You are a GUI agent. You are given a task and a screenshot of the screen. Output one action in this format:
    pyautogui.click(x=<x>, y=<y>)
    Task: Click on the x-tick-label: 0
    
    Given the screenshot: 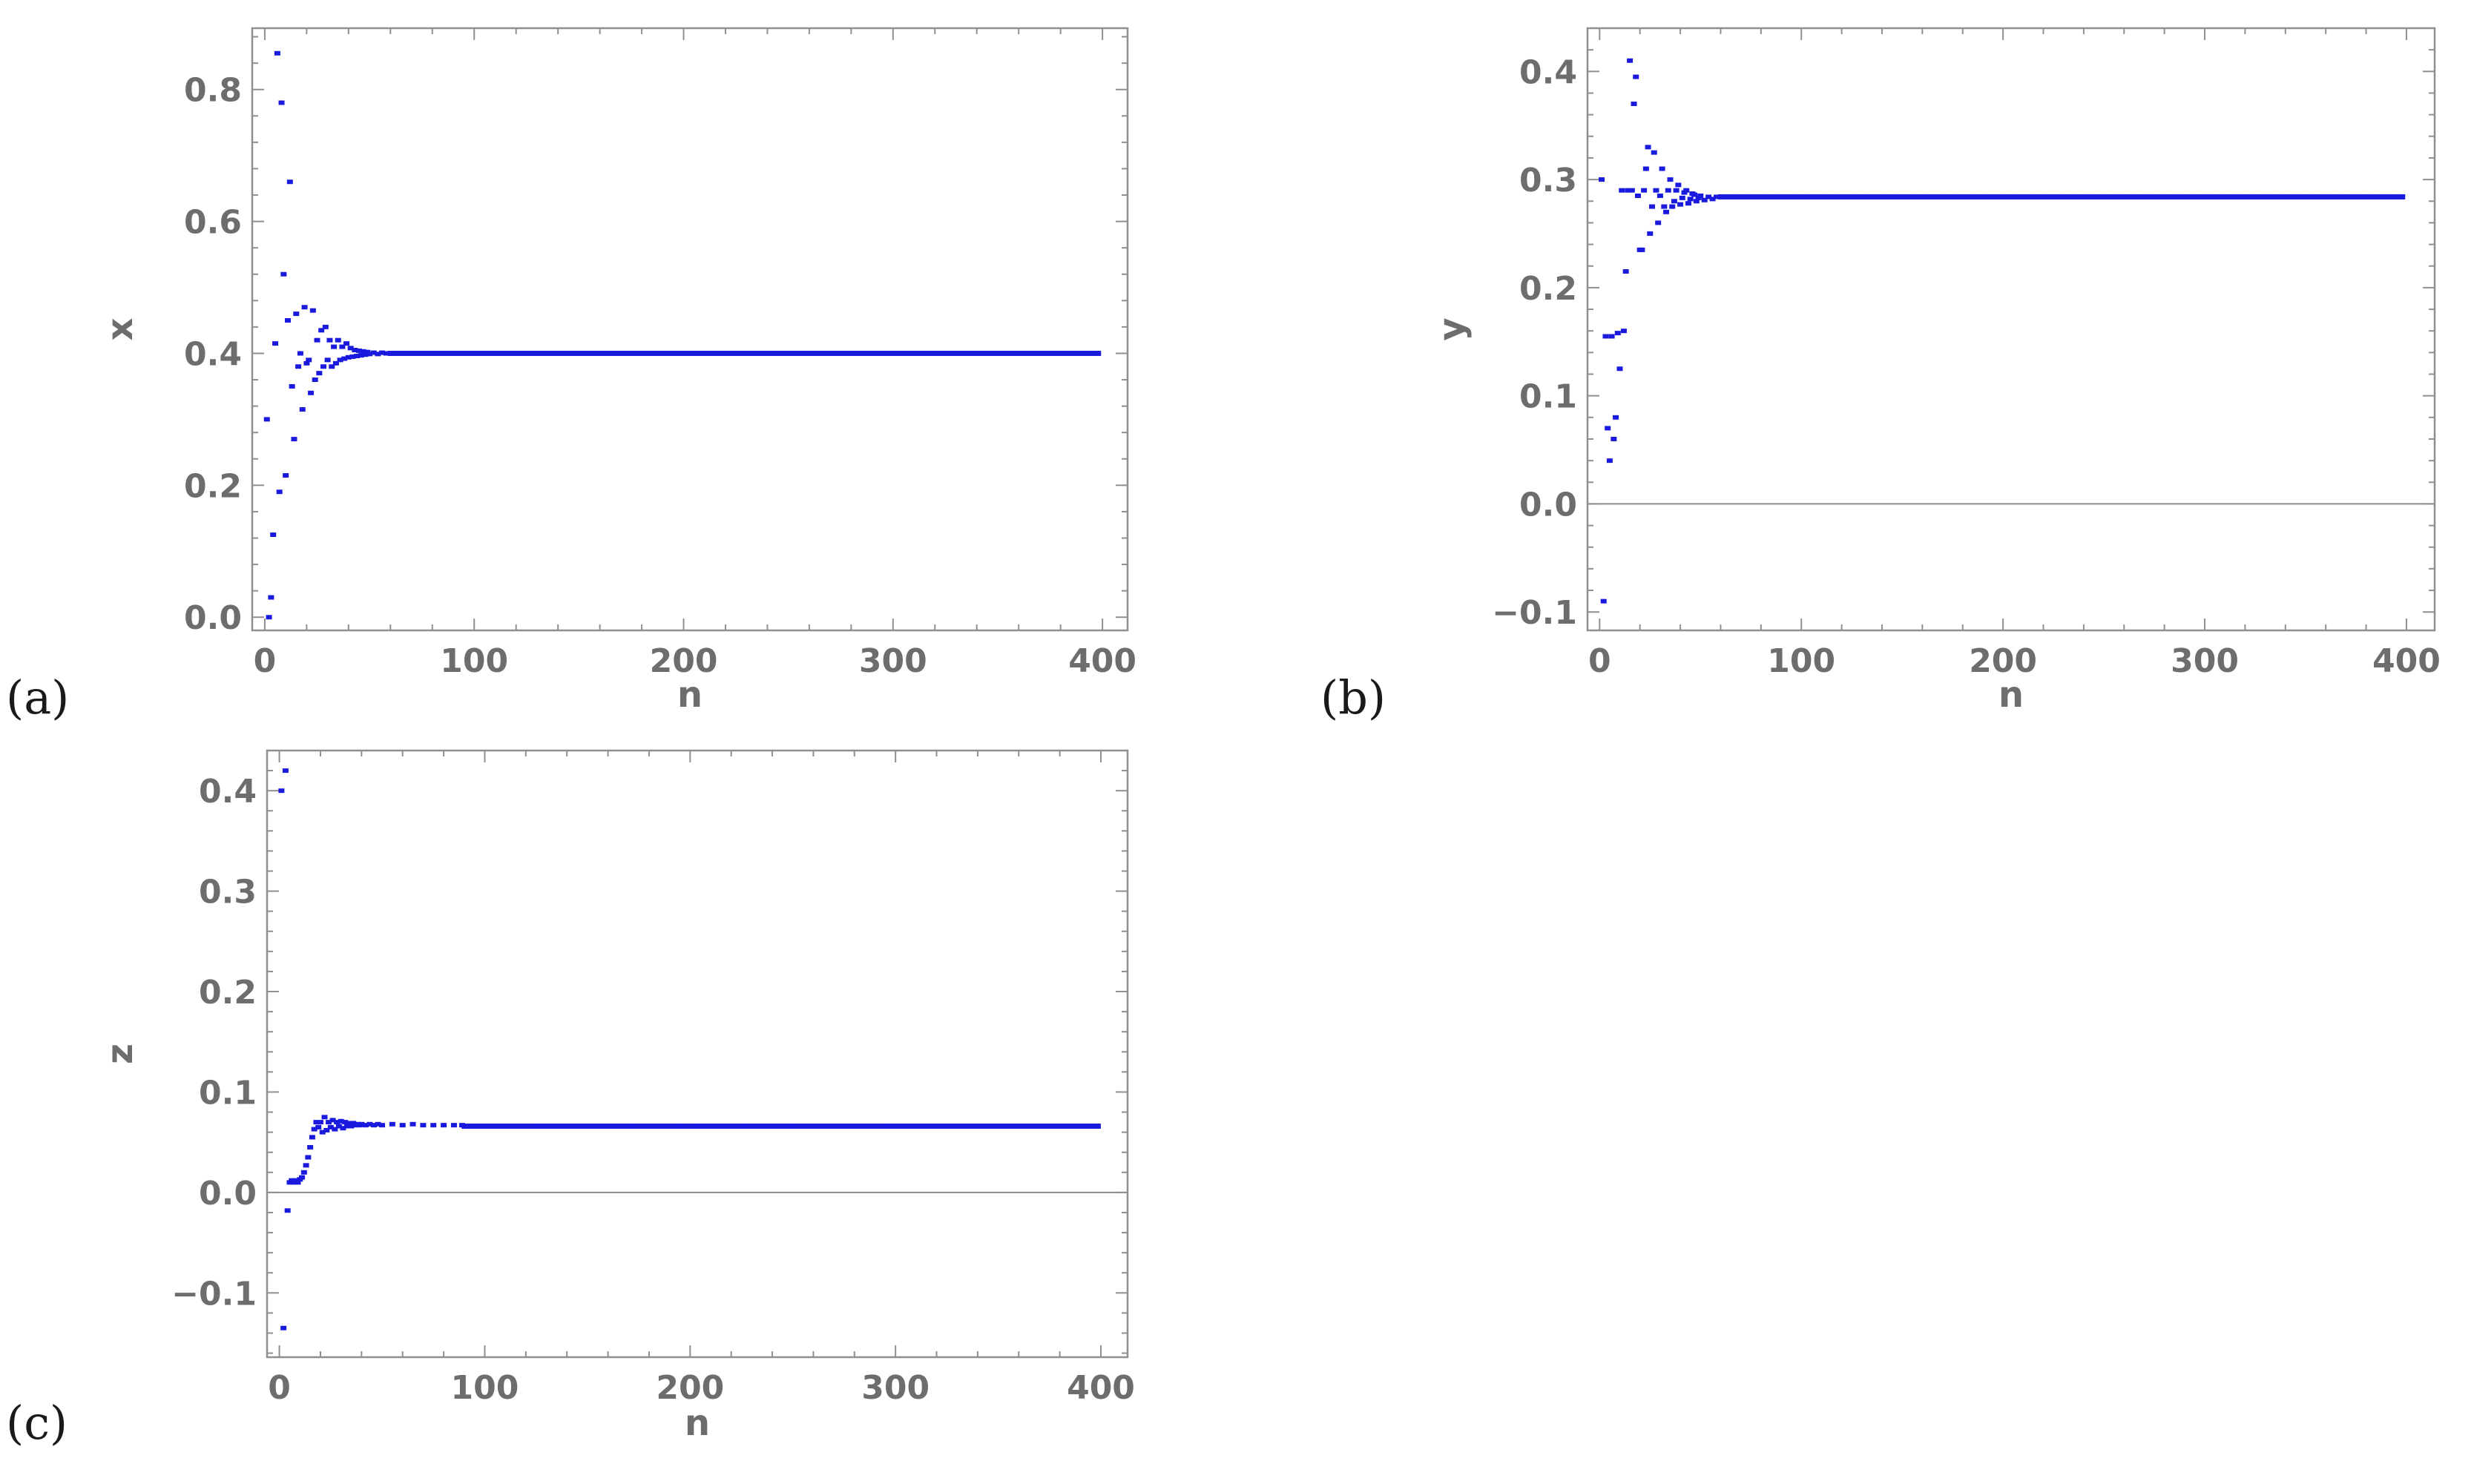 What is the action you would take?
    pyautogui.click(x=279, y=1388)
    